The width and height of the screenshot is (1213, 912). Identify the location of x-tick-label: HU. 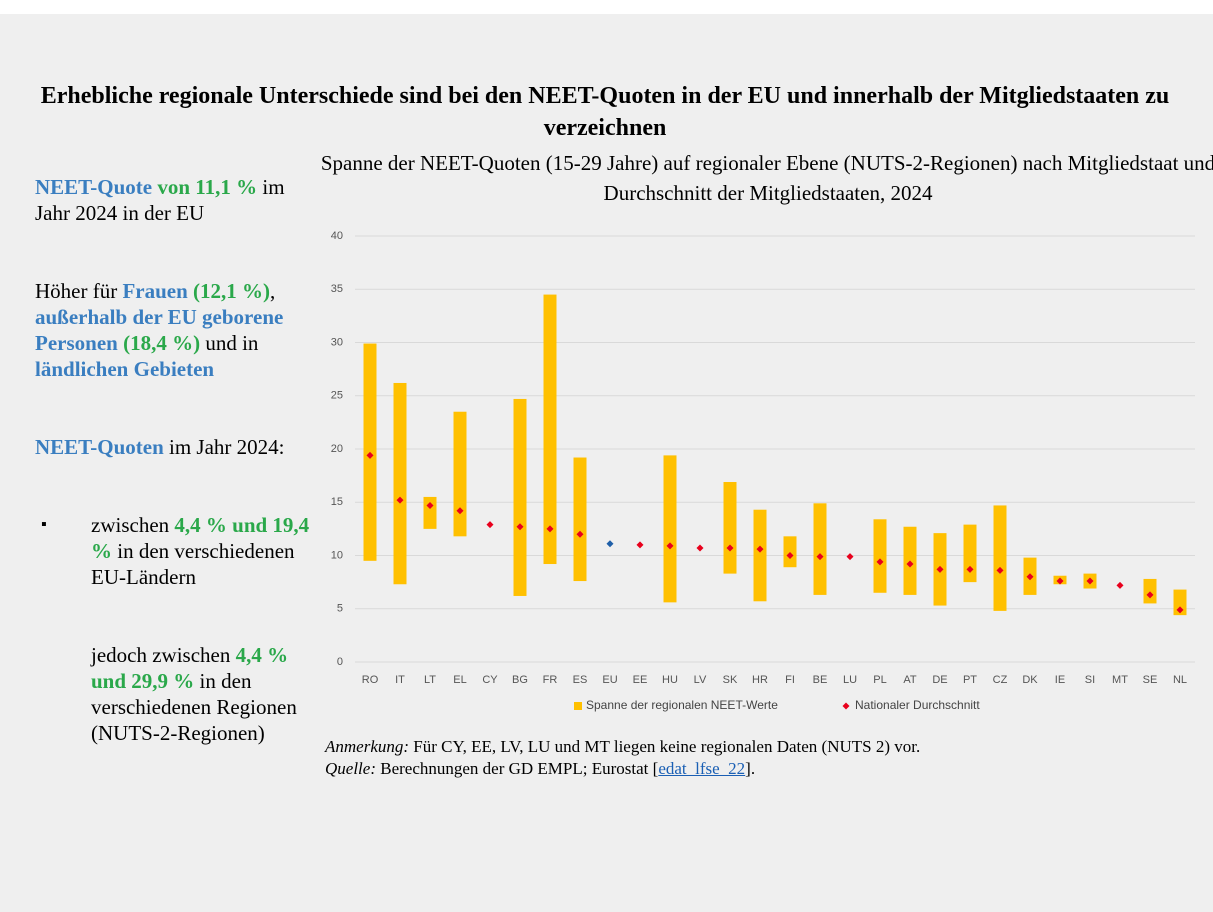
(670, 680).